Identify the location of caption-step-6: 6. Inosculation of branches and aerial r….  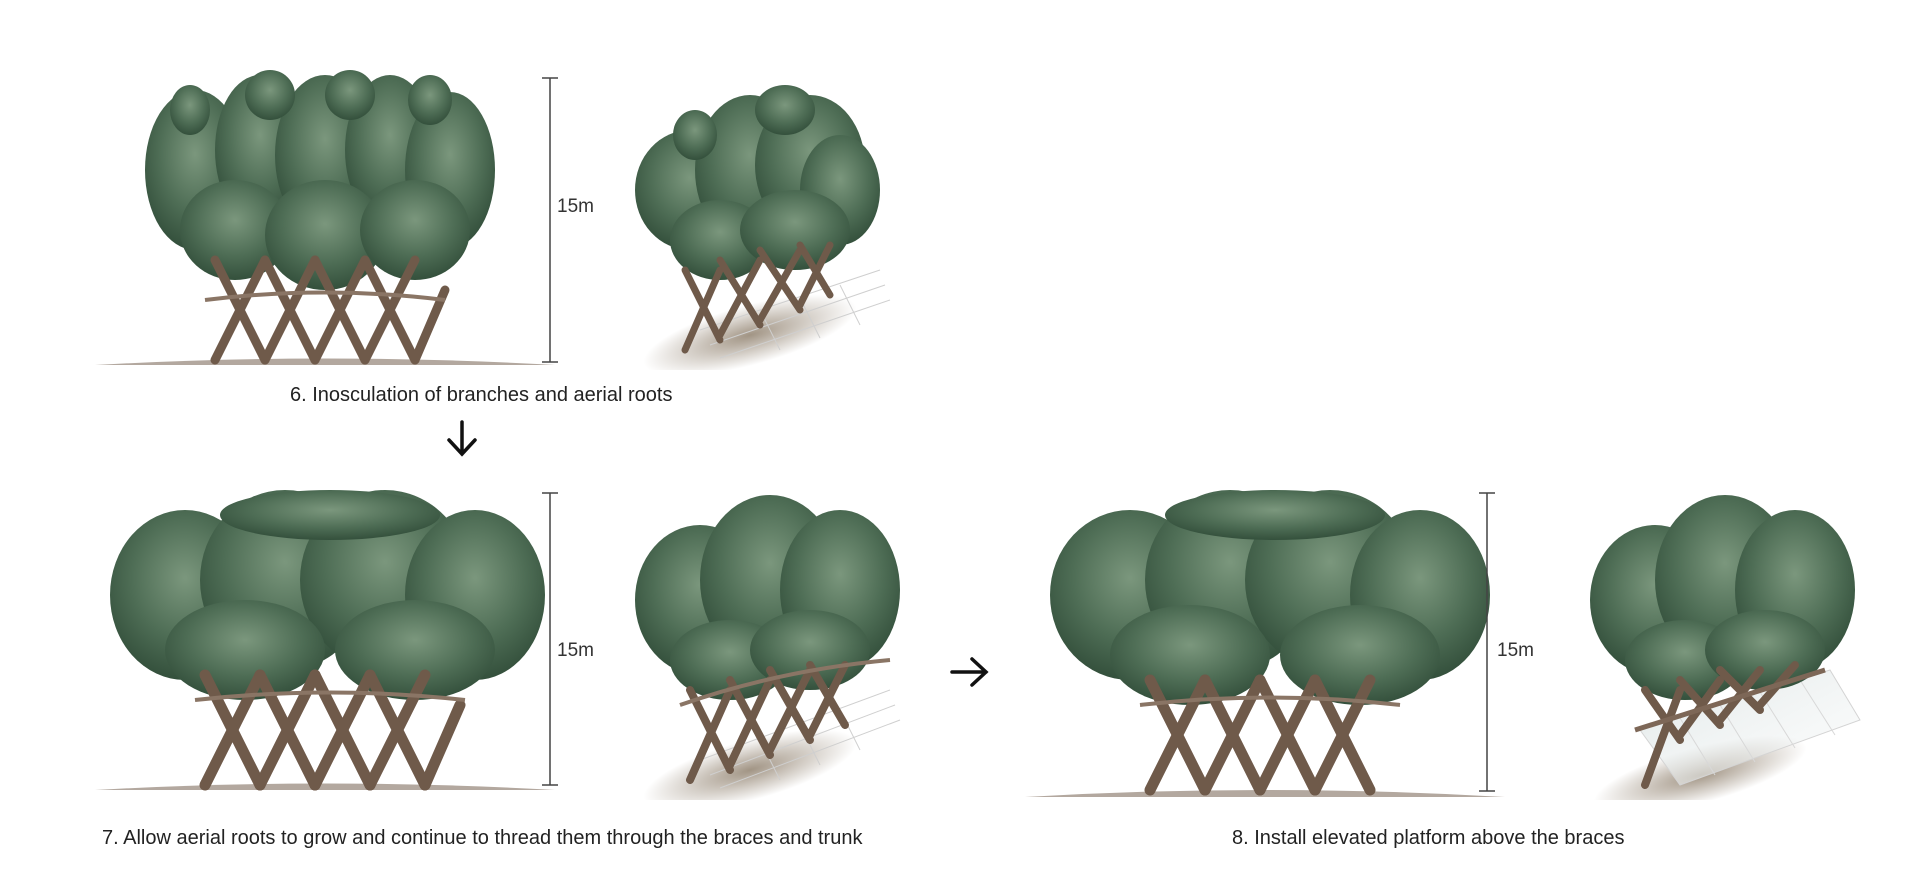
(481, 395).